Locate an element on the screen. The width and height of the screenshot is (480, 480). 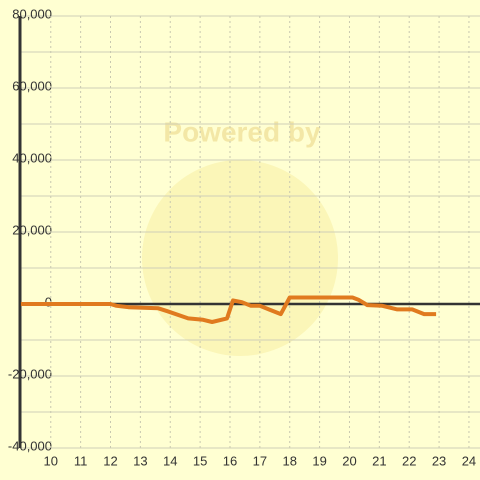
x-tick-label: 10 is located at coordinates (51, 460).